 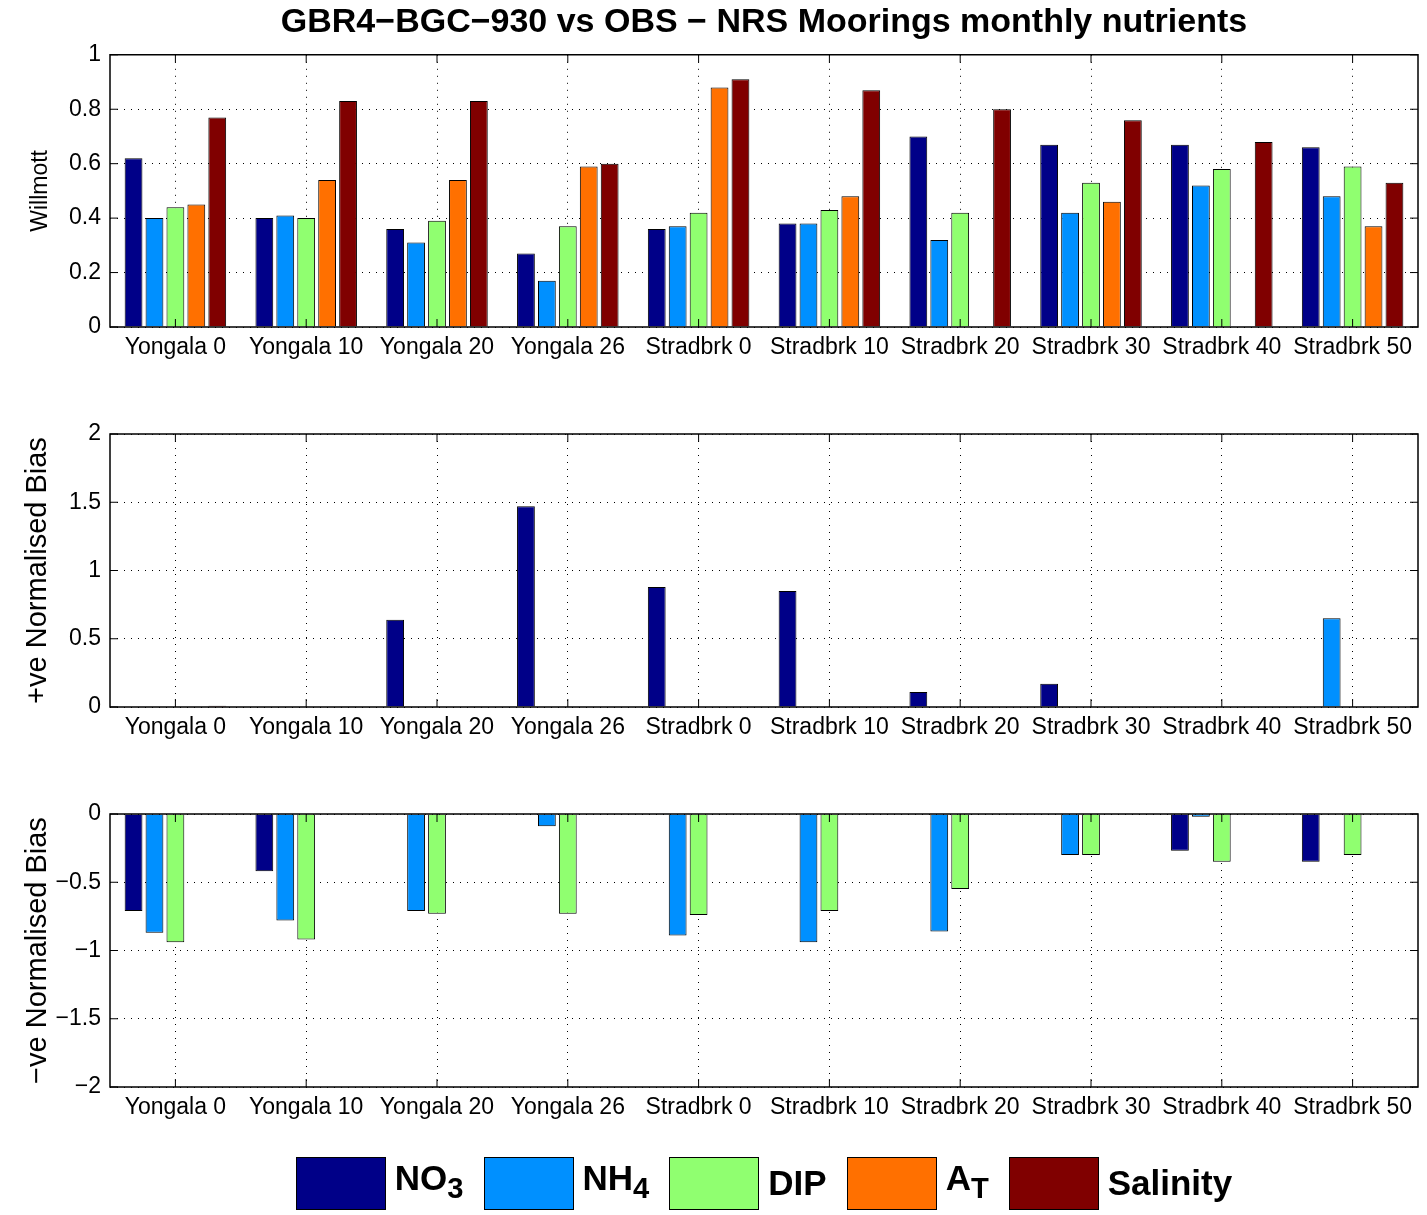 I want to click on y-tick-label: 0.5, so click(x=85, y=637).